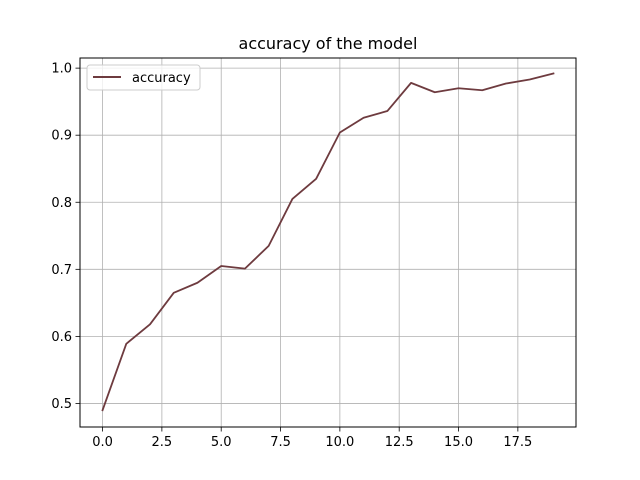 The height and width of the screenshot is (480, 640). I want to click on x-tick-label: 7.5, so click(280, 442).